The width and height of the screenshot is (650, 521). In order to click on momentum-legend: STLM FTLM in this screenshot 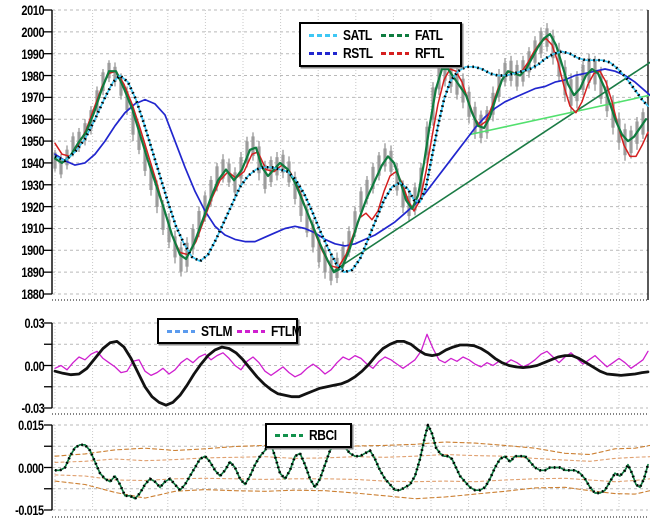, I will do `click(229, 331)`.